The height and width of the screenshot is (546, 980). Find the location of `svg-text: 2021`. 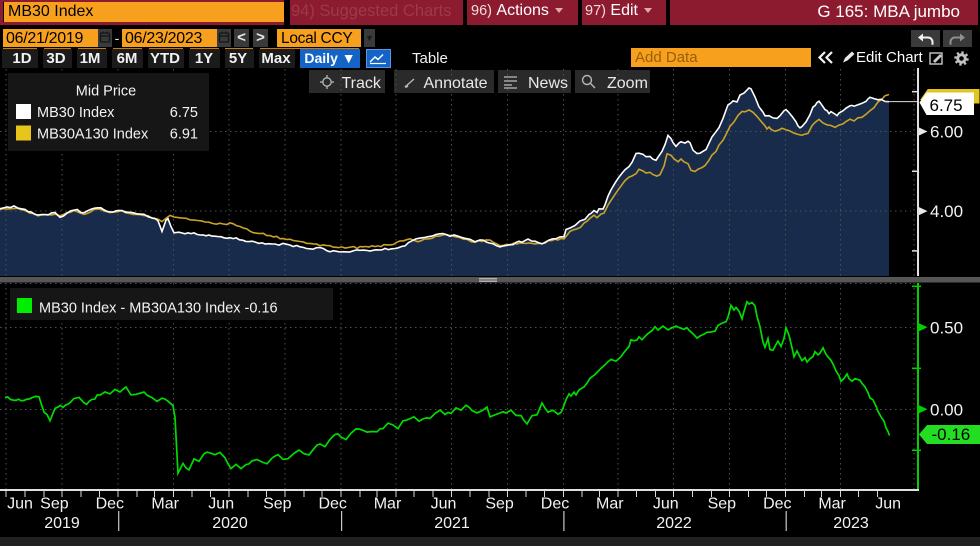

svg-text: 2021 is located at coordinates (452, 523).